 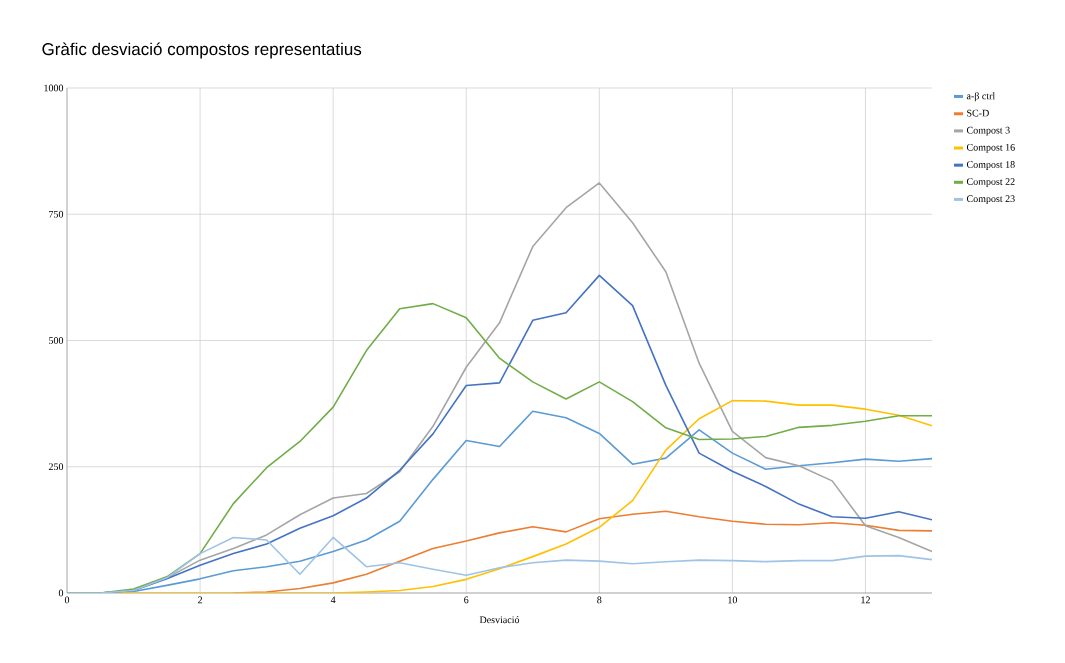 I want to click on y-tick-label: 1000, so click(x=54, y=88).